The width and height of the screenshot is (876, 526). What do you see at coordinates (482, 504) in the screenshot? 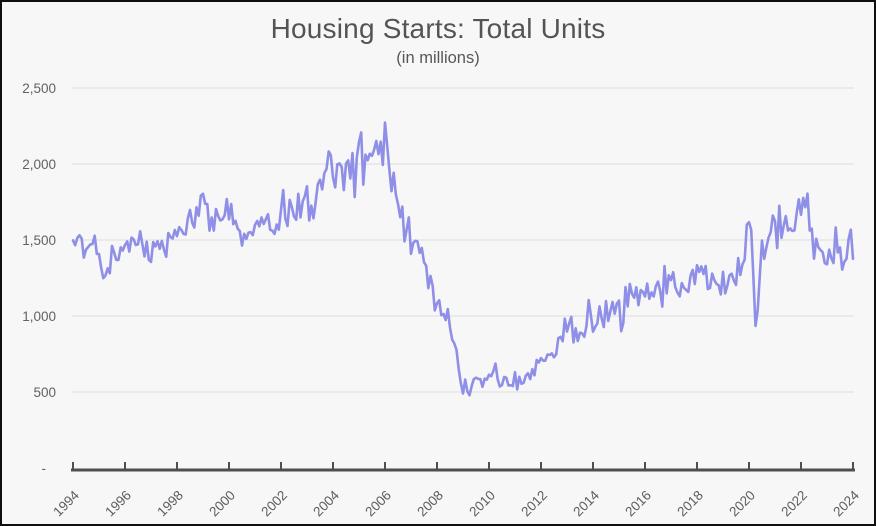
I see `x-tick-label: 2010` at bounding box center [482, 504].